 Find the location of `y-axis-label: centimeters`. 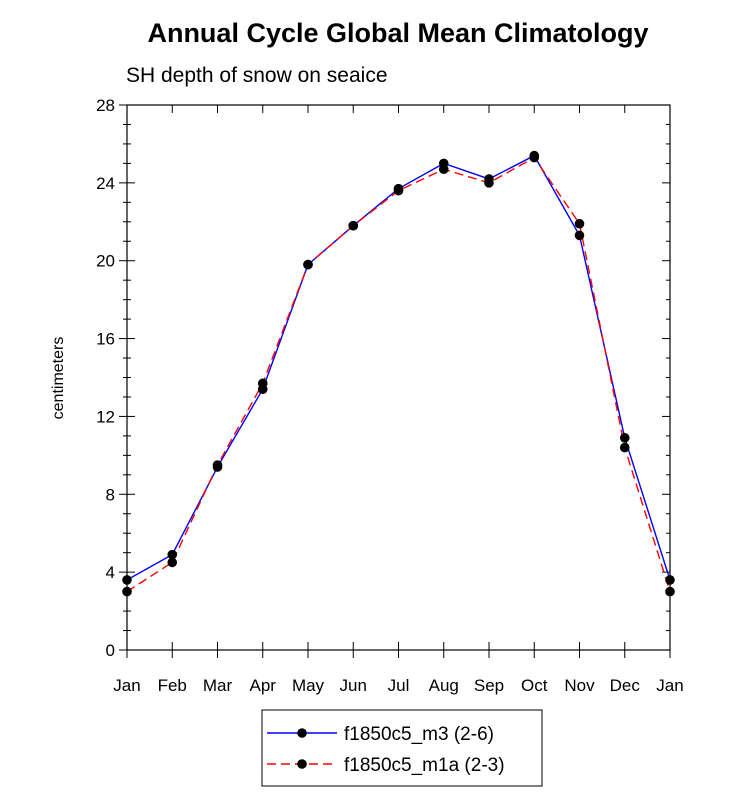

y-axis-label: centimeters is located at coordinates (58, 378).